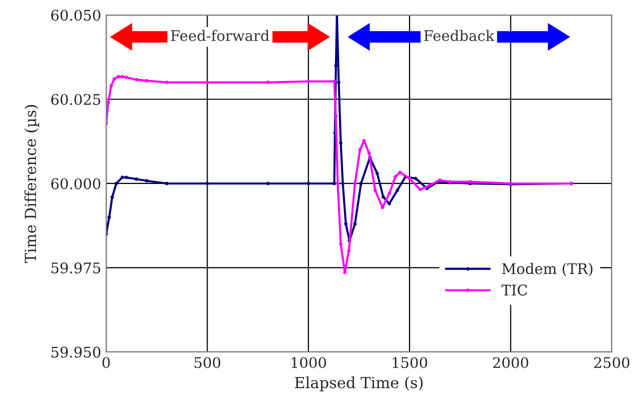 The width and height of the screenshot is (632, 417). Describe the element at coordinates (106, 362) in the screenshot. I see `x-tick-label: 0` at that location.